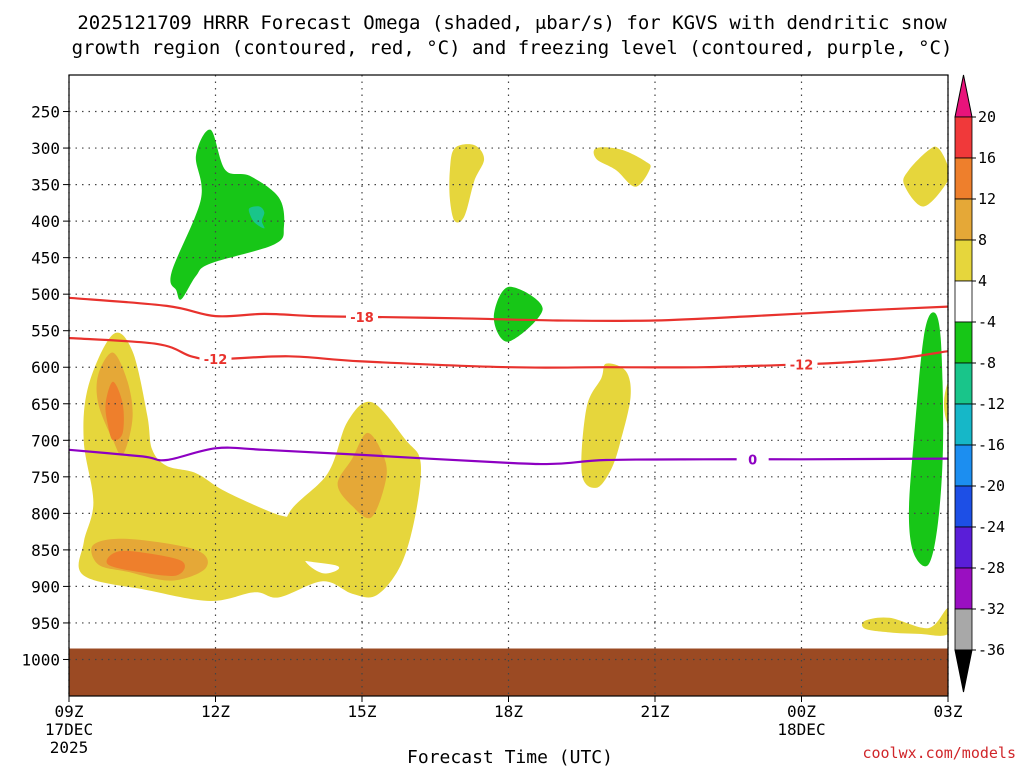  What do you see at coordinates (987, 117) in the screenshot?
I see `colorbar-tick-label: 20` at bounding box center [987, 117].